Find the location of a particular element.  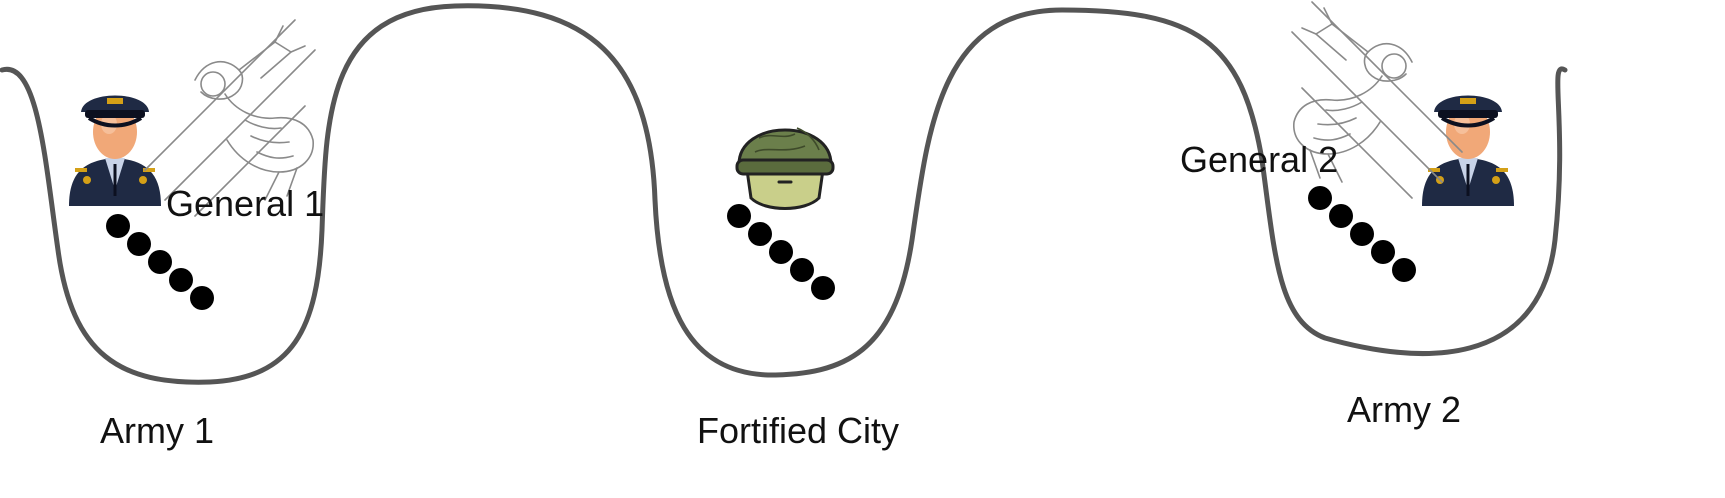

city-soldiers-icon is located at coordinates (782, 289).